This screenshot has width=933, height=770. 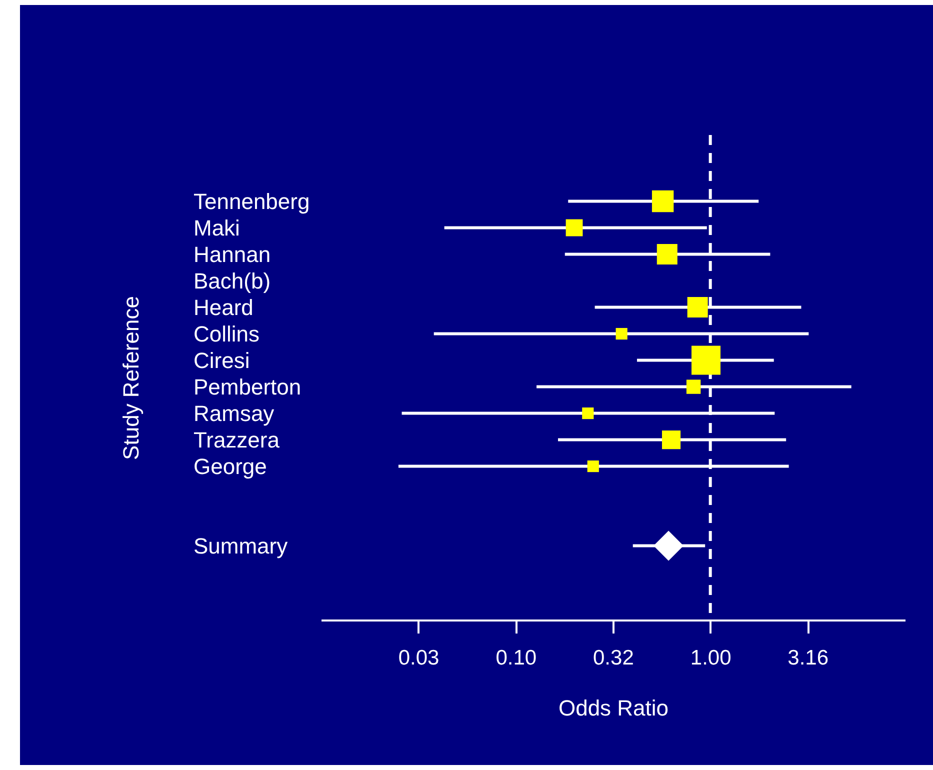 I want to click on x-tick-label: 0.10, so click(x=516, y=658).